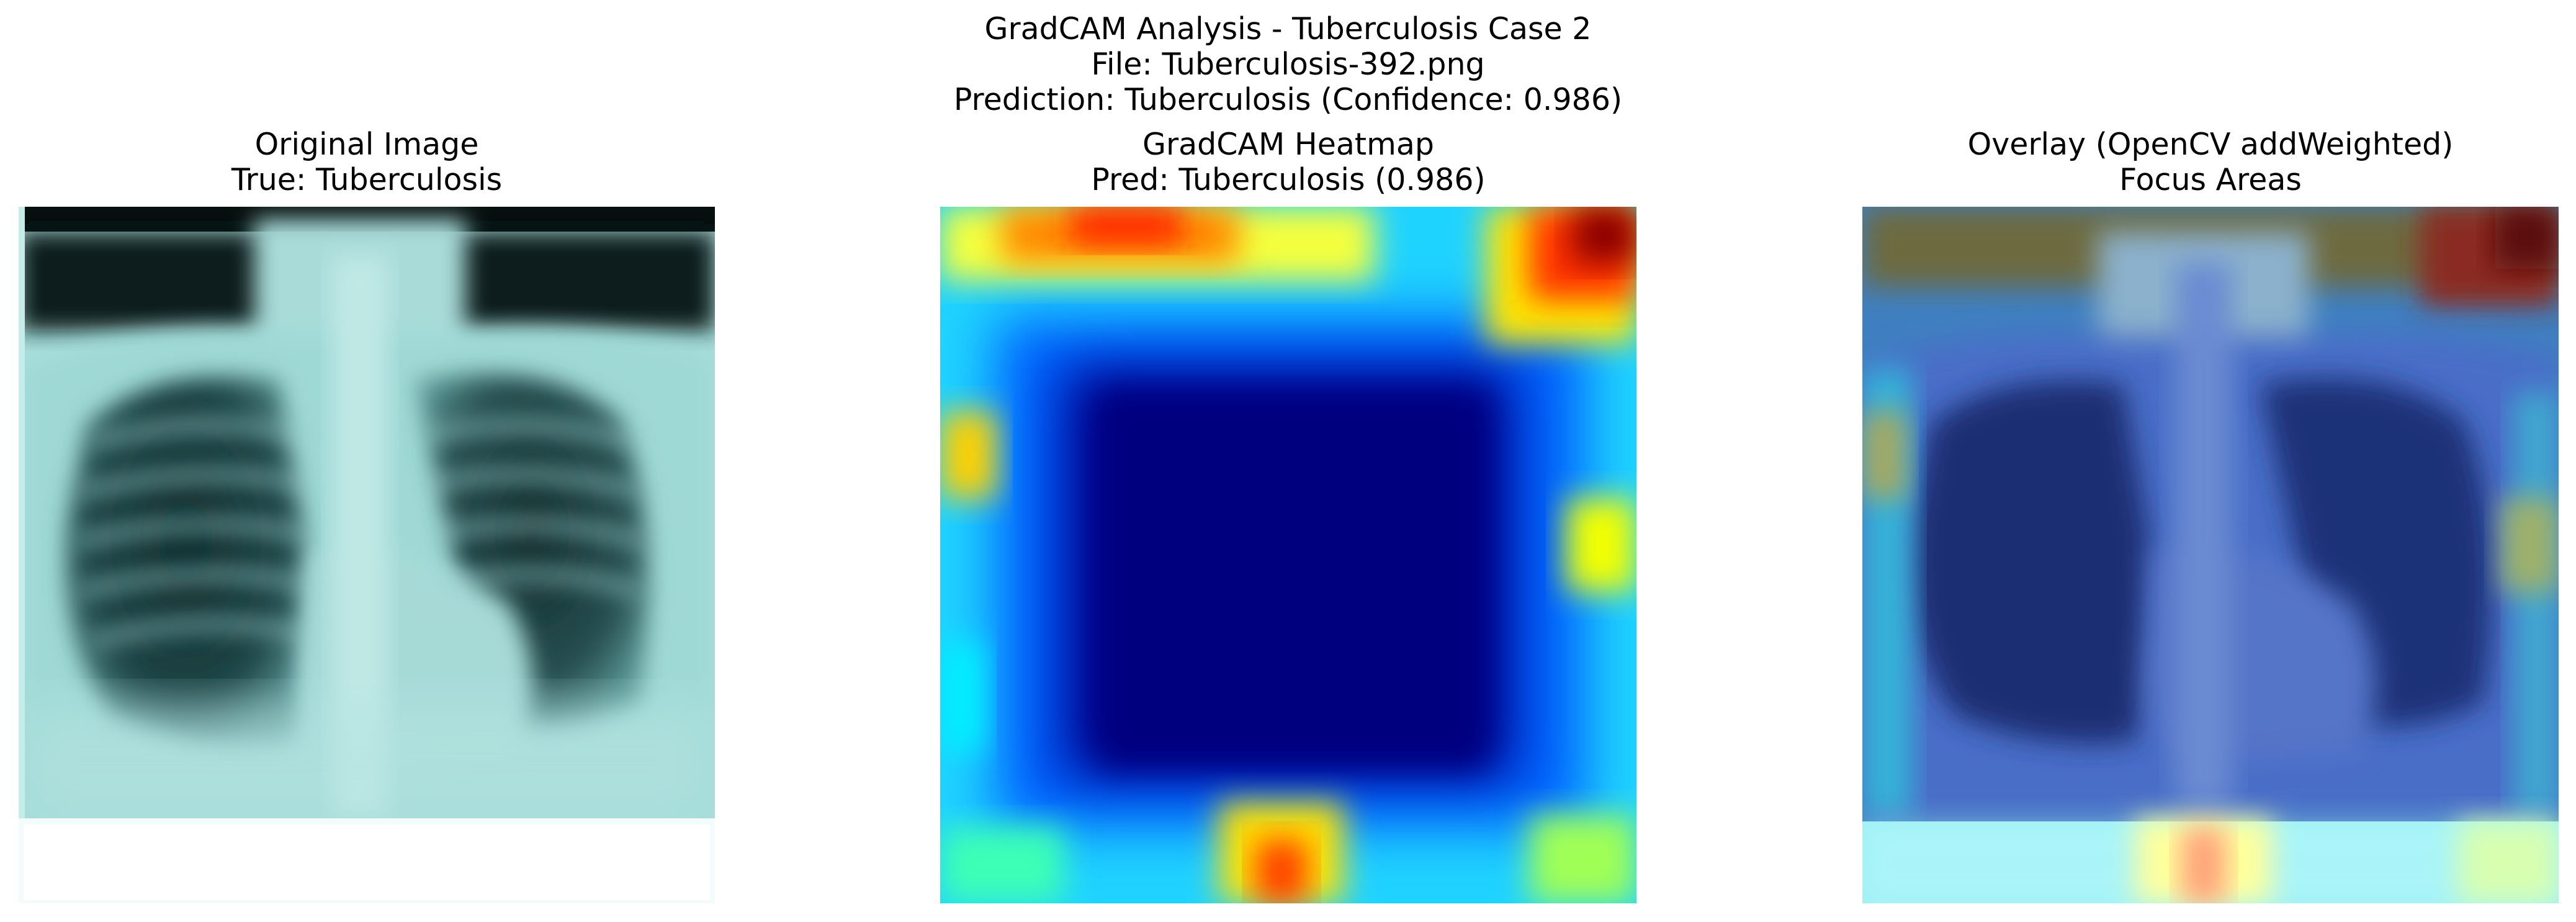 This screenshot has height=922, width=2576. What do you see at coordinates (1288, 144) in the screenshot?
I see `panel-heatmap-title-line1: GradCAM Heatmap` at bounding box center [1288, 144].